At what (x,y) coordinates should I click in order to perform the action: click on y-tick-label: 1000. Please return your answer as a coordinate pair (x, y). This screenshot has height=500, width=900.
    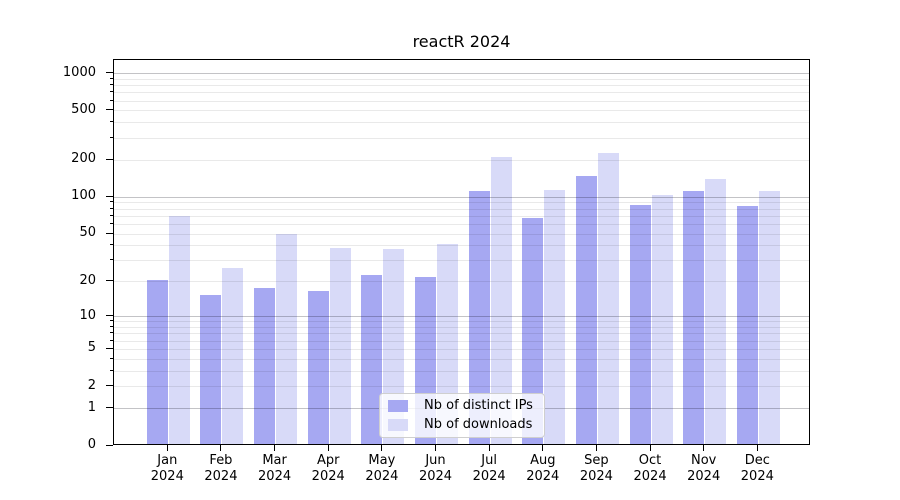
    Looking at the image, I should click on (79, 72).